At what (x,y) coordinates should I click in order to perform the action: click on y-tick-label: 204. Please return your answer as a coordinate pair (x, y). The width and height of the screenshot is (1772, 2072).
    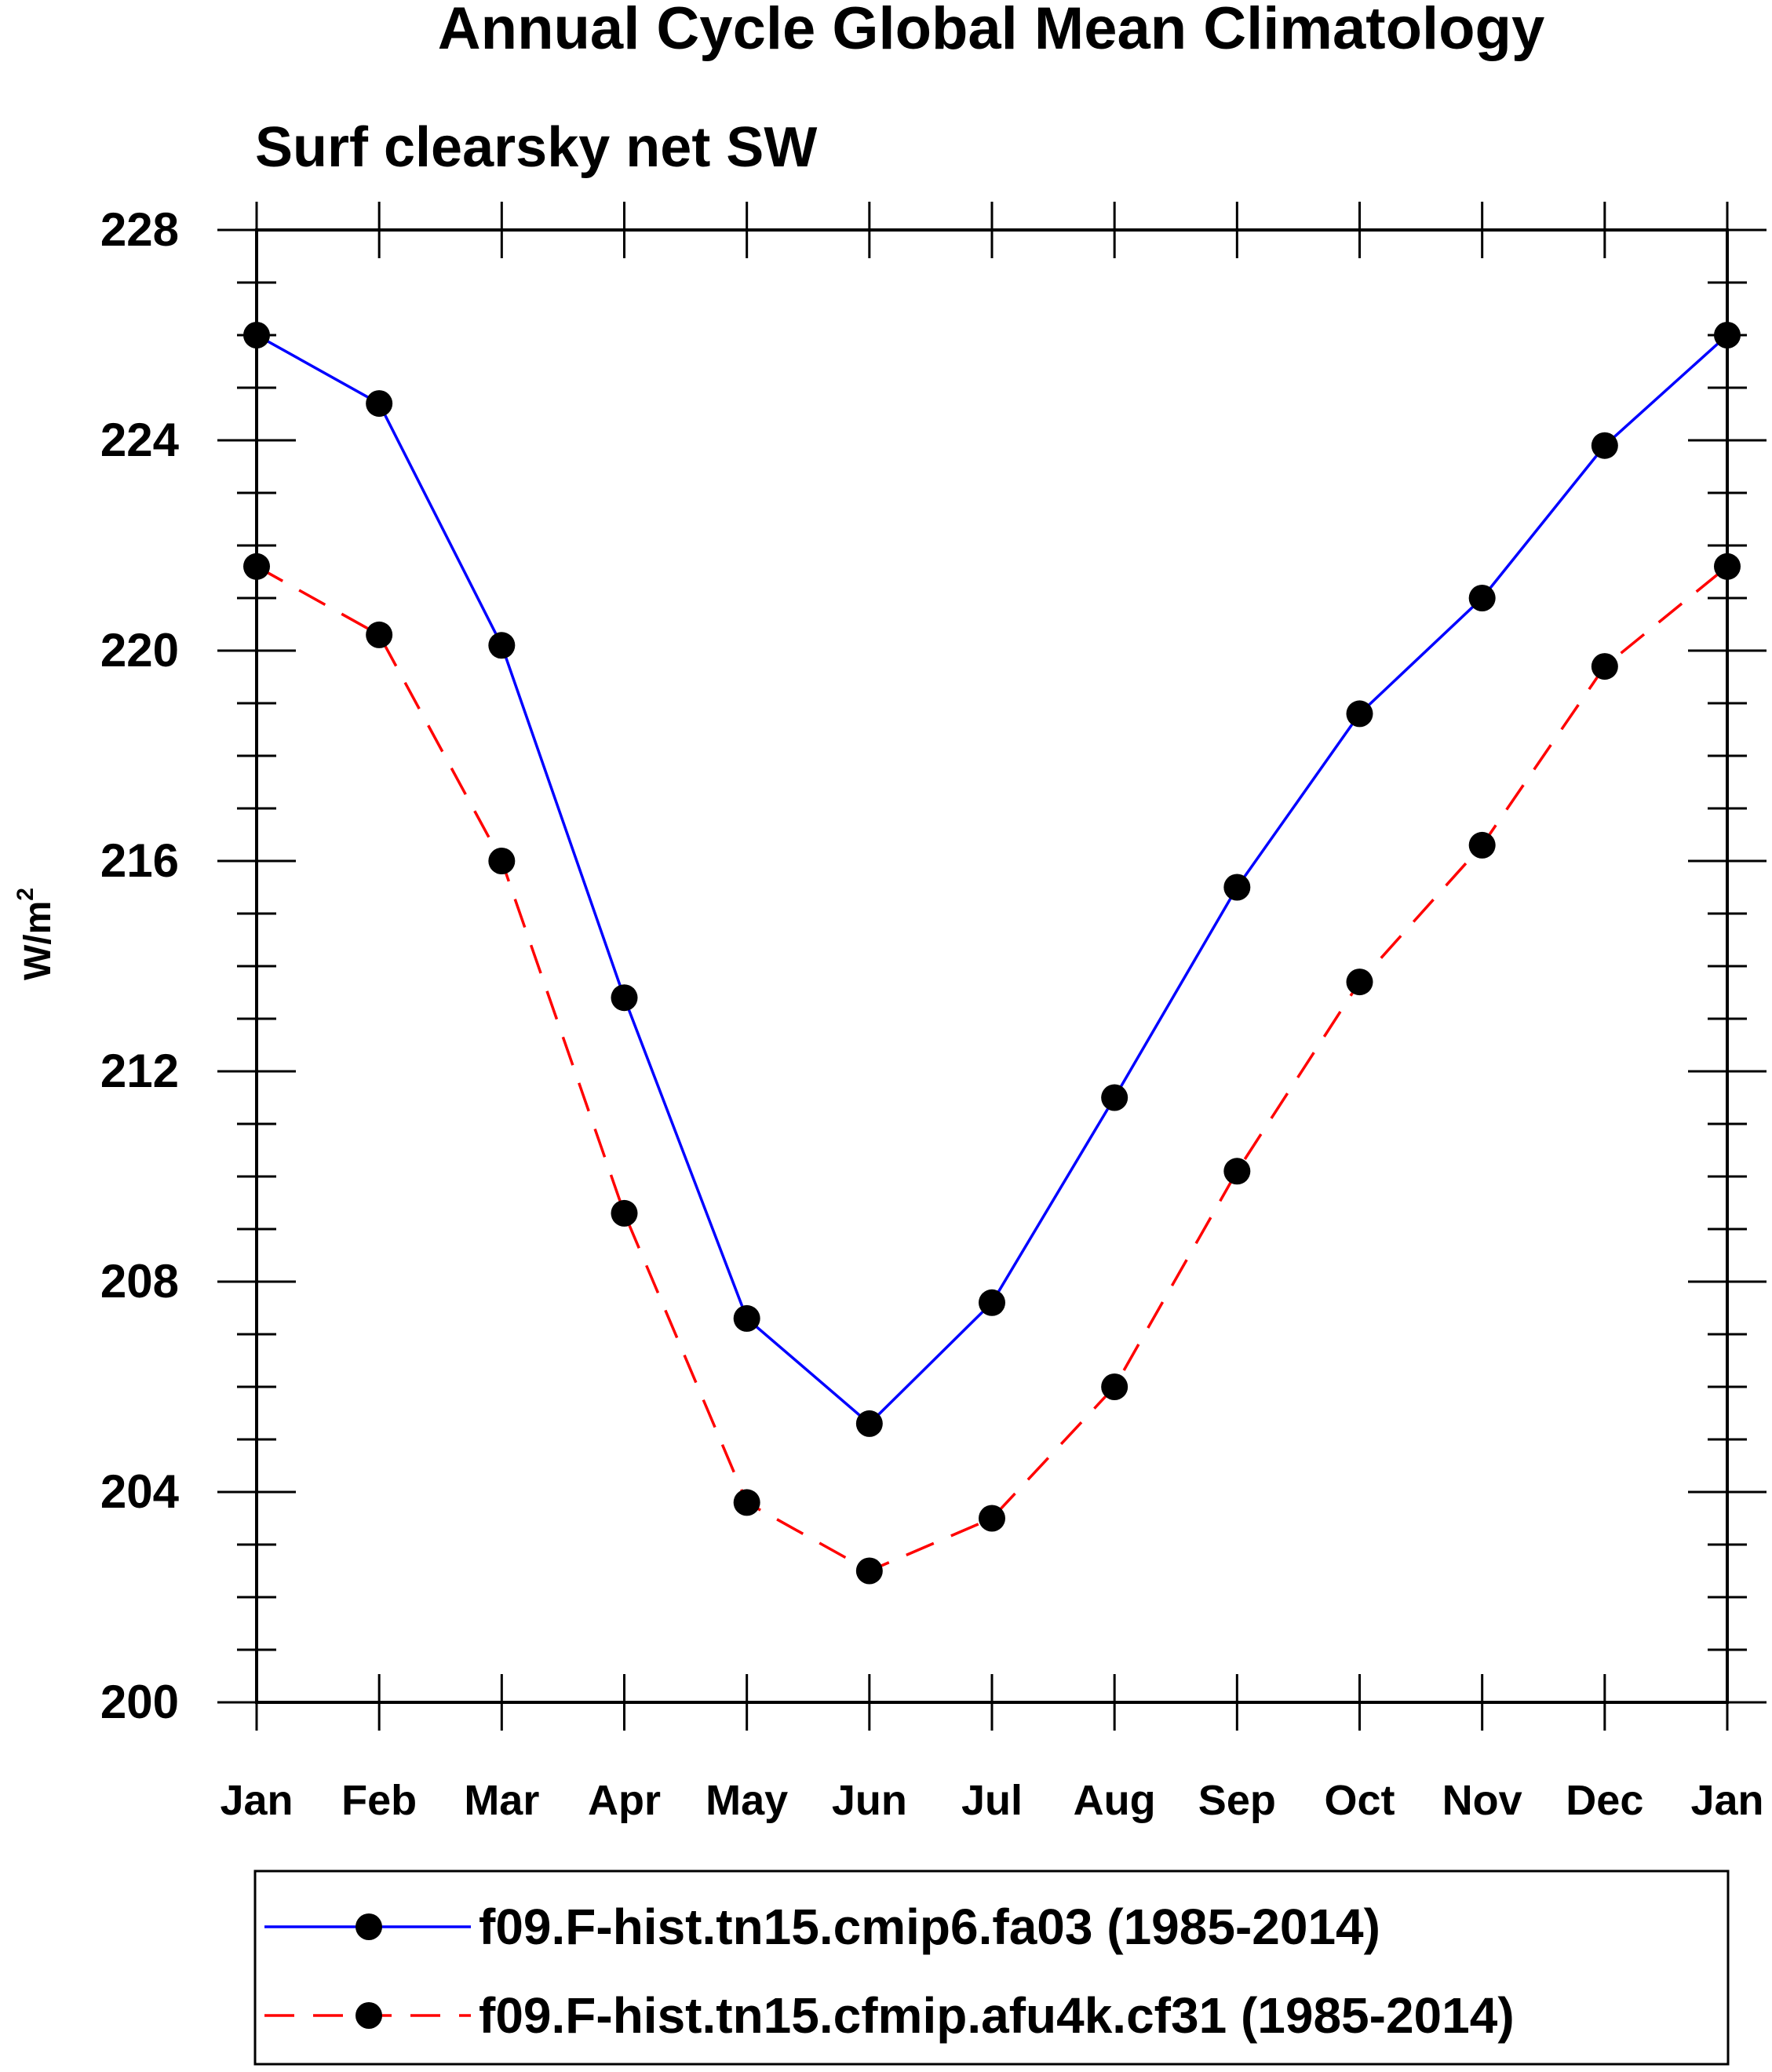
    Looking at the image, I should click on (140, 1491).